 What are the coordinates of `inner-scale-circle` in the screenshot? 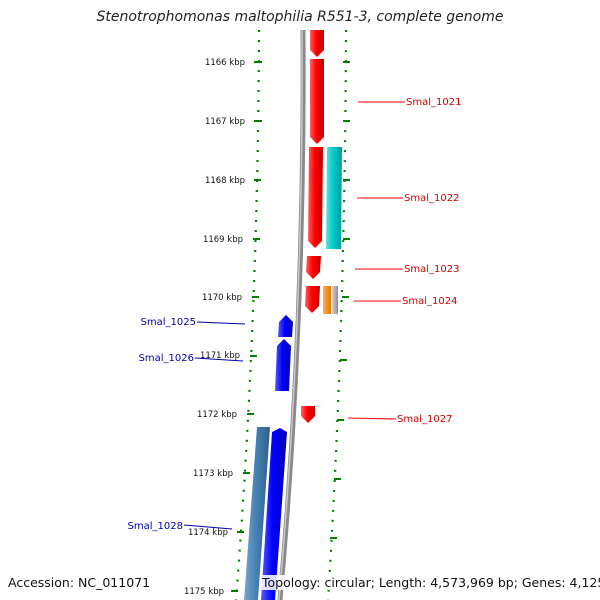 It's located at (247, 314).